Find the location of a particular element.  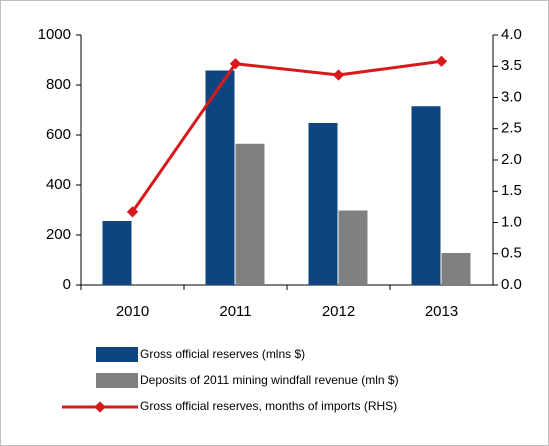

x-tick-label: 2011 is located at coordinates (235, 311).